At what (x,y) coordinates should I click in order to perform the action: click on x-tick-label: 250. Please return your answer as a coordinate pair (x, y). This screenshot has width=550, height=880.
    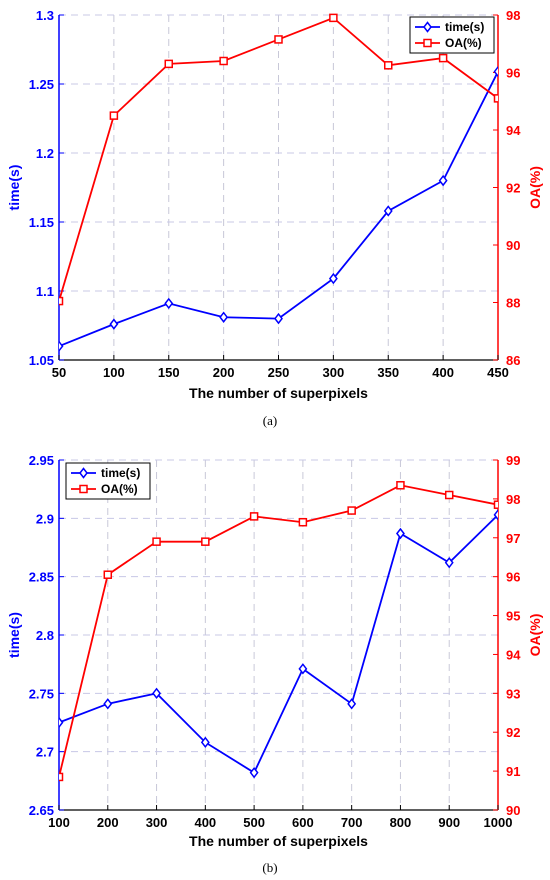
    Looking at the image, I should click on (279, 372).